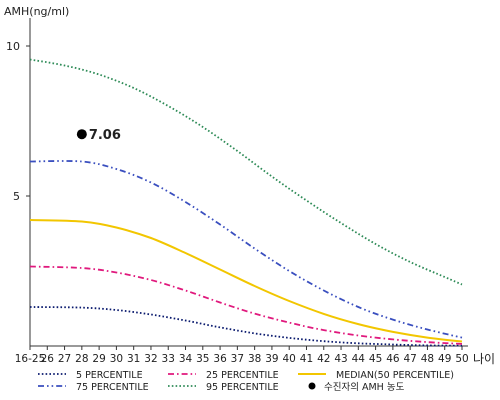 This screenshot has height=400, width=500. What do you see at coordinates (116, 359) in the screenshot?
I see `x-tick-label: 30` at bounding box center [116, 359].